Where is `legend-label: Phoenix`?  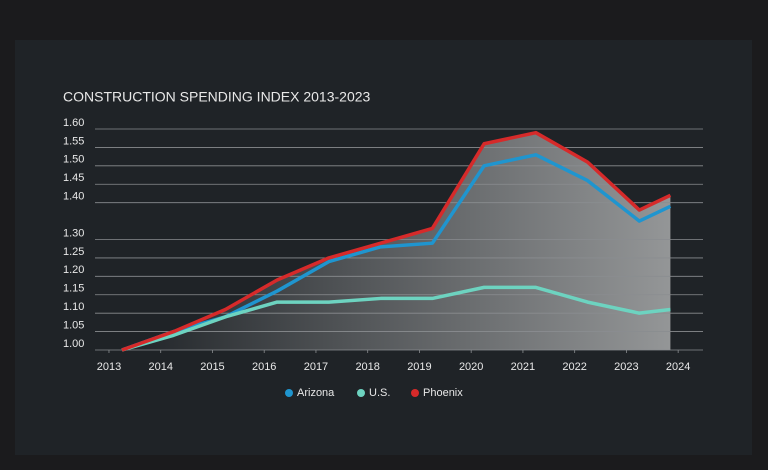 legend-label: Phoenix is located at coordinates (443, 393).